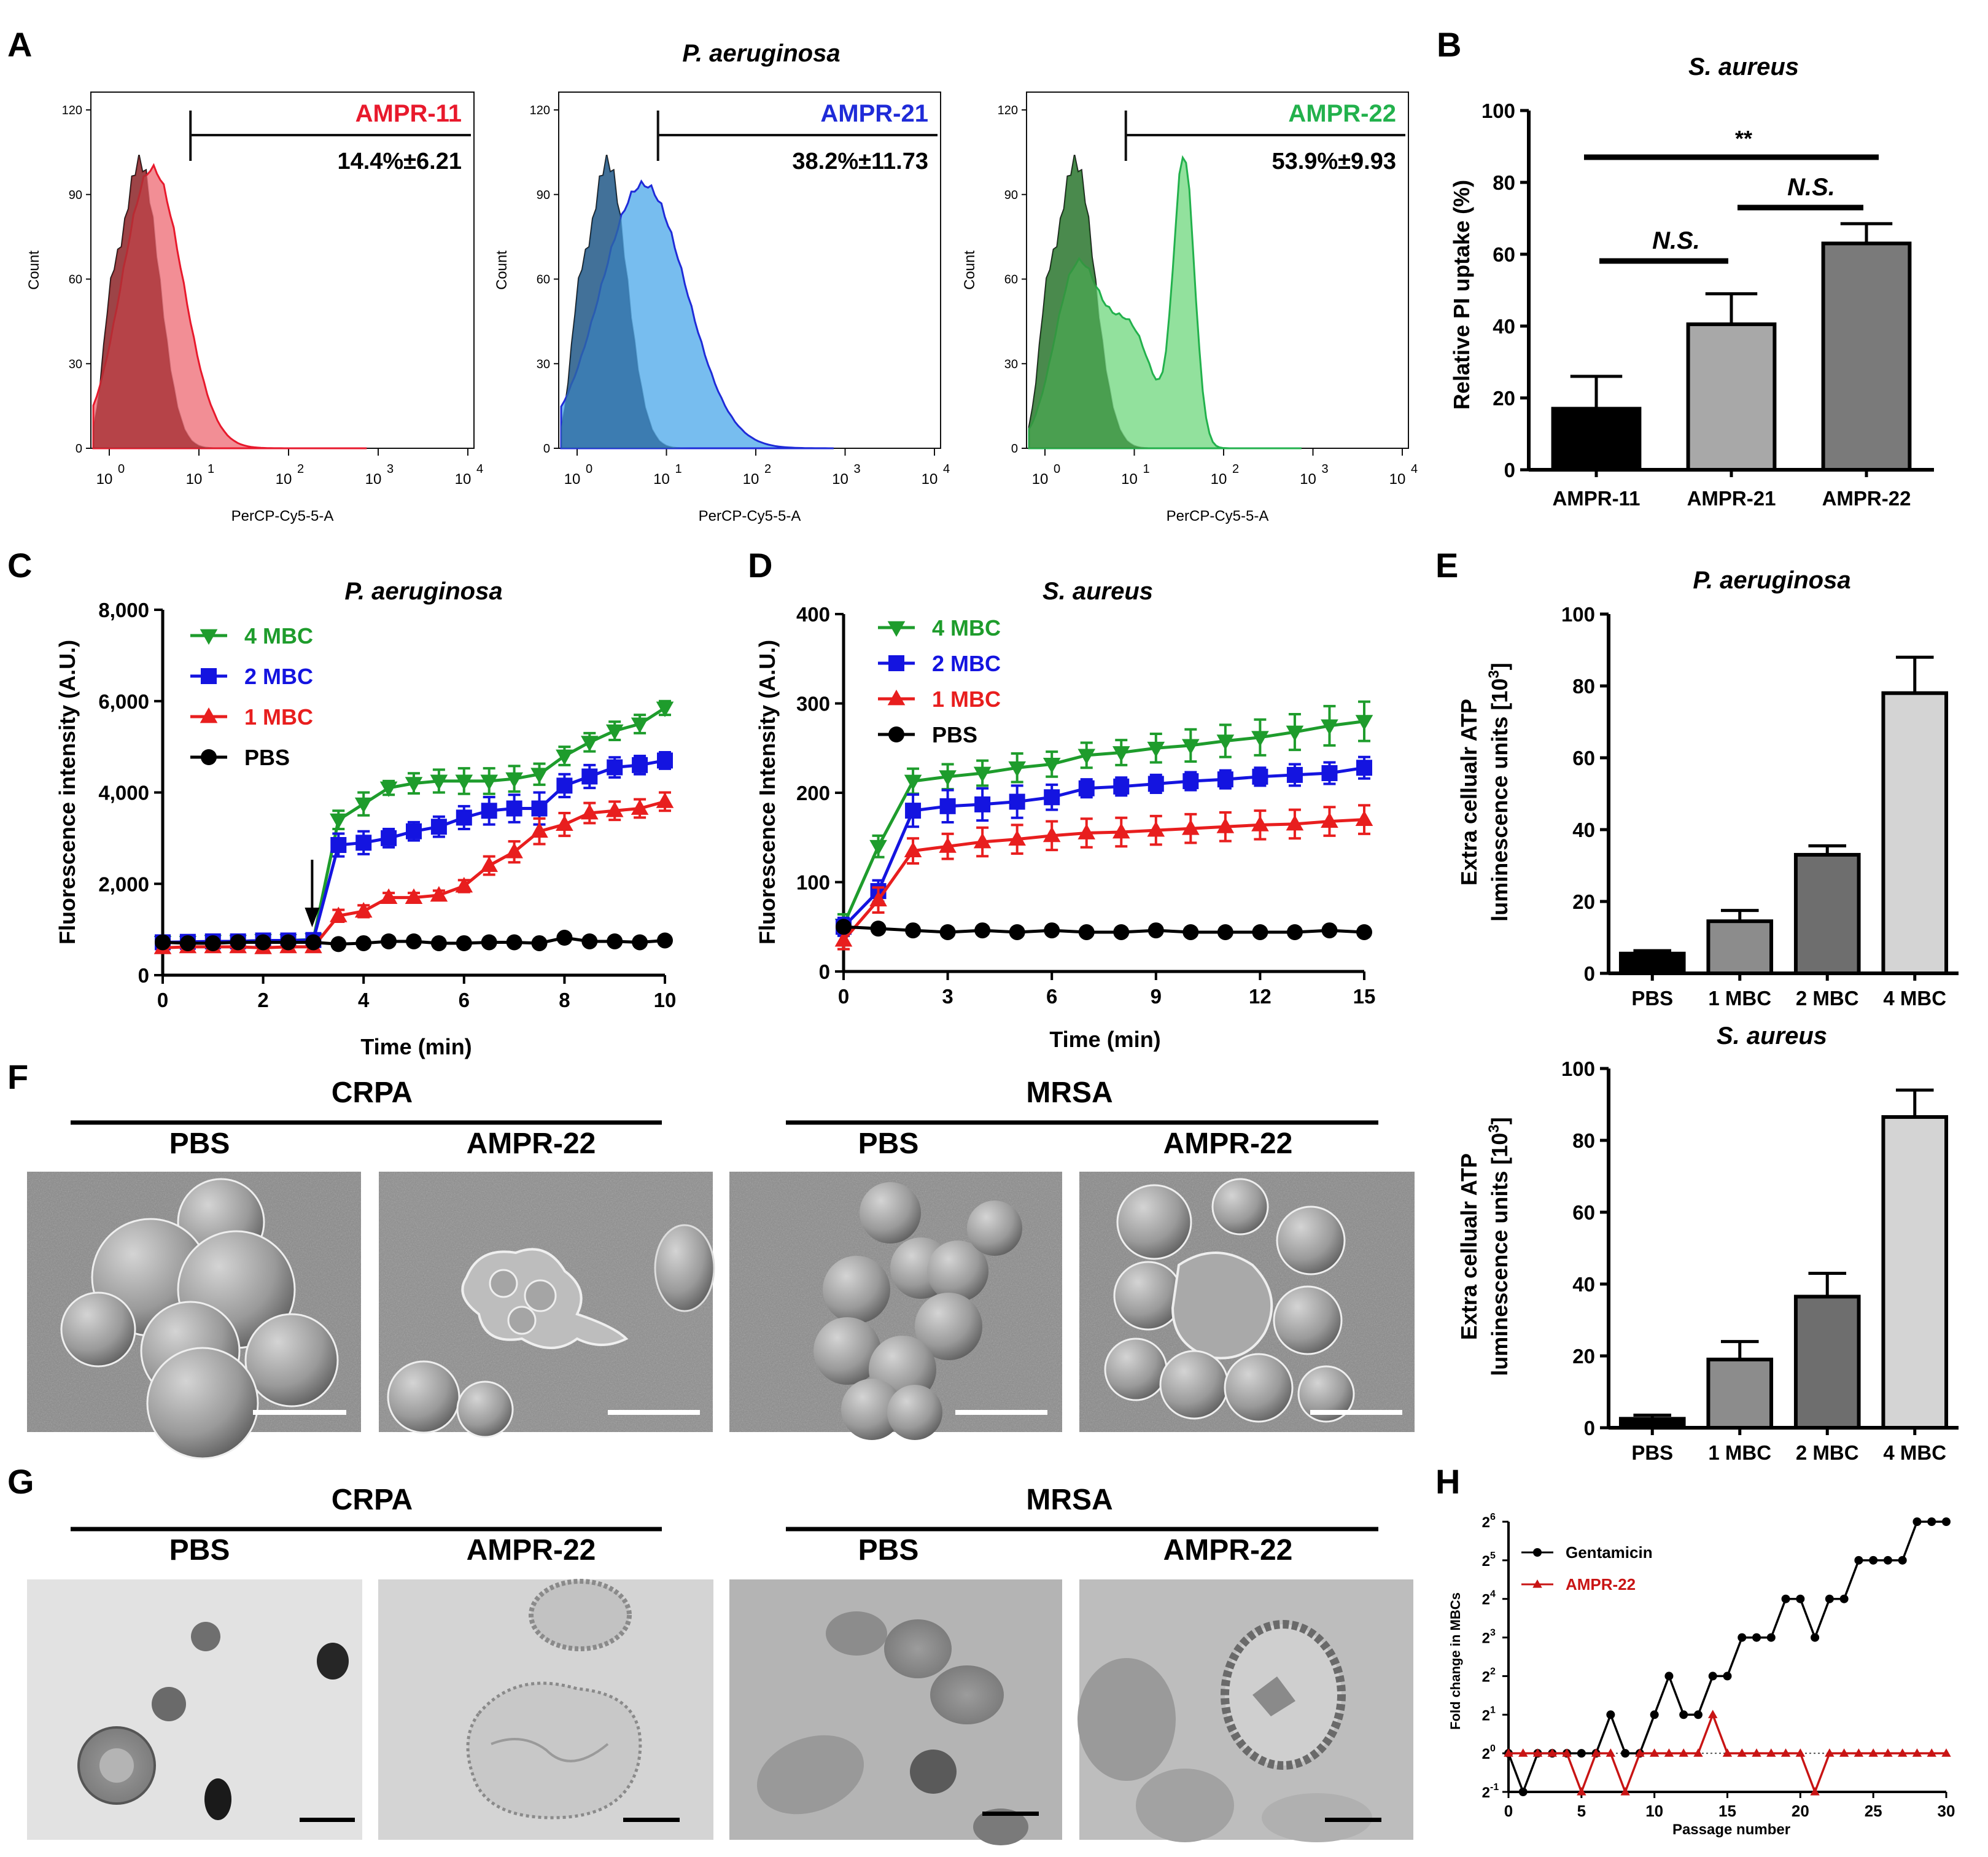  What do you see at coordinates (1743, 66) in the screenshot?
I see `panel-b-title: S. aureus` at bounding box center [1743, 66].